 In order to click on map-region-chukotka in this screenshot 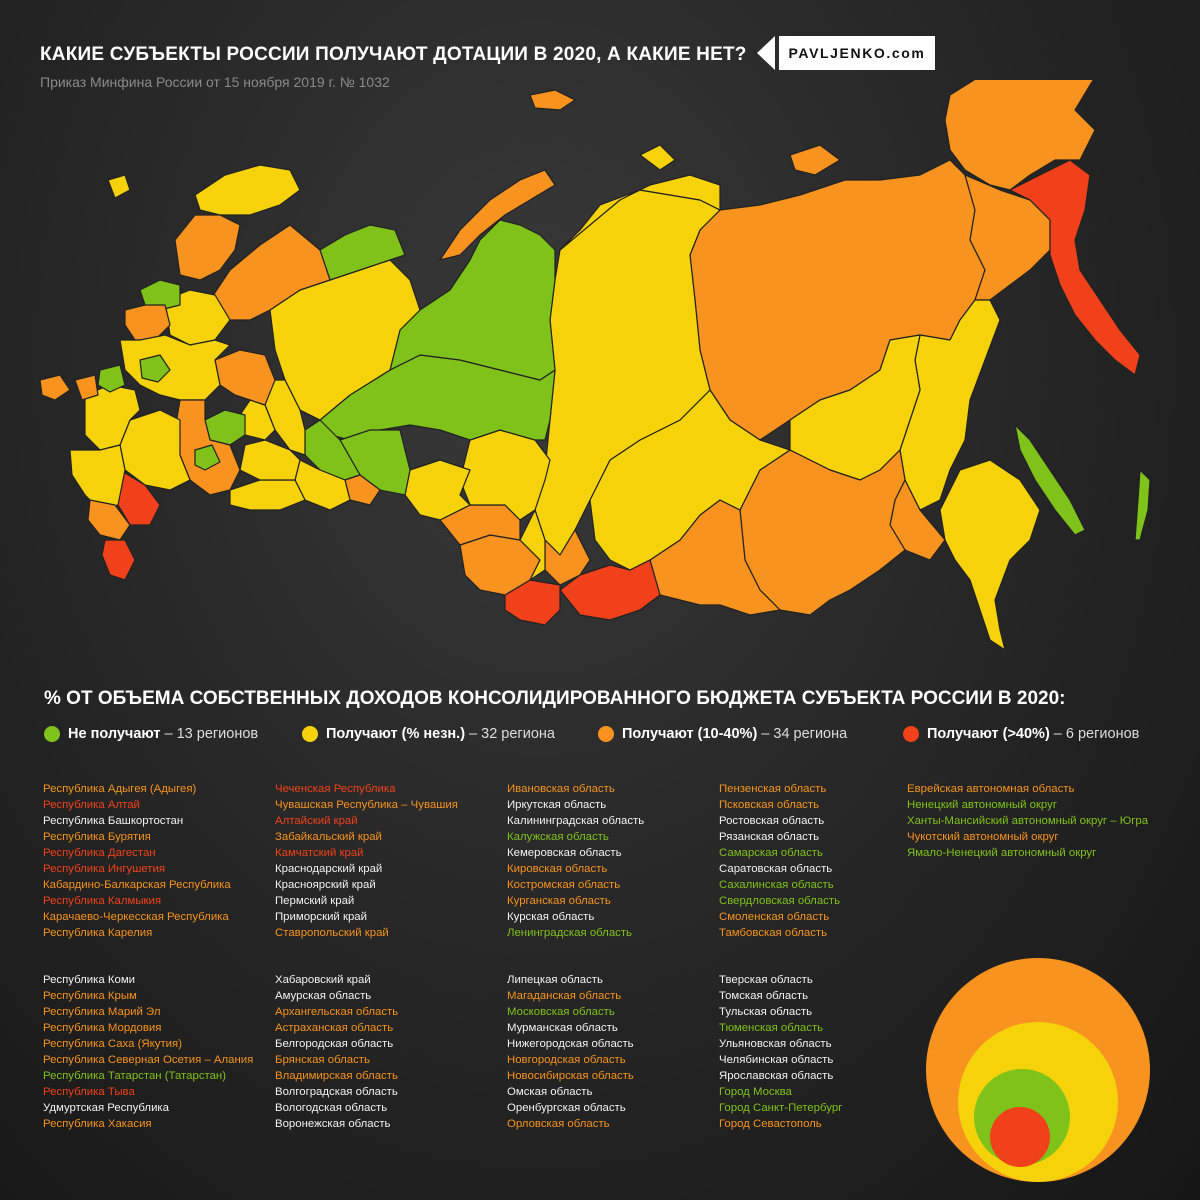, I will do `click(1020, 135)`.